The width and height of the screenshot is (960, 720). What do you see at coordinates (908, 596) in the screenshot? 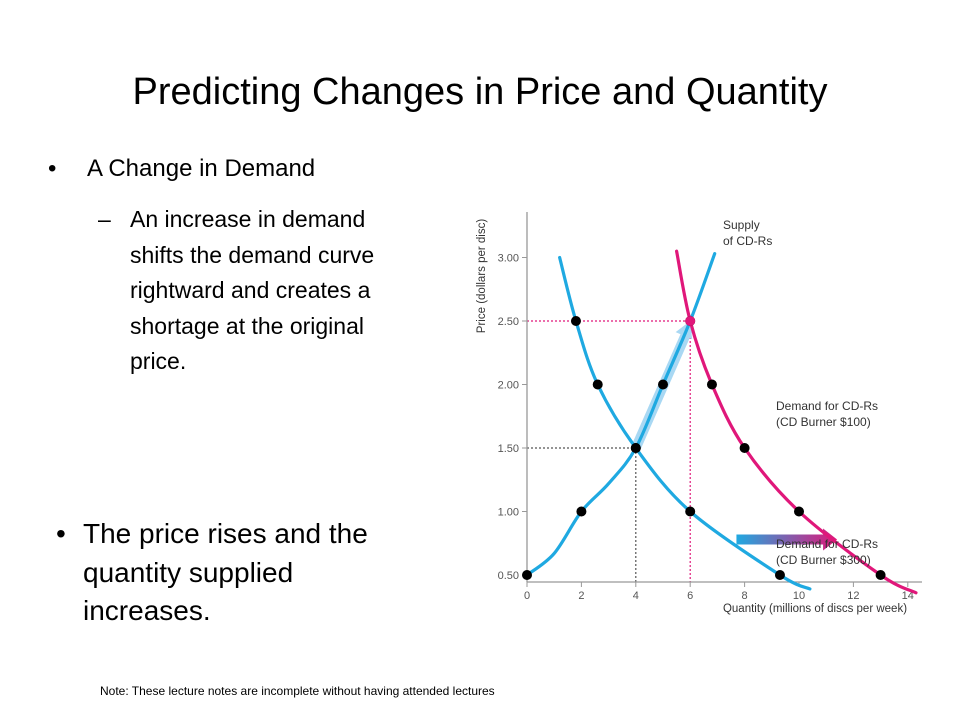
I see `x-tick-label: 14` at bounding box center [908, 596].